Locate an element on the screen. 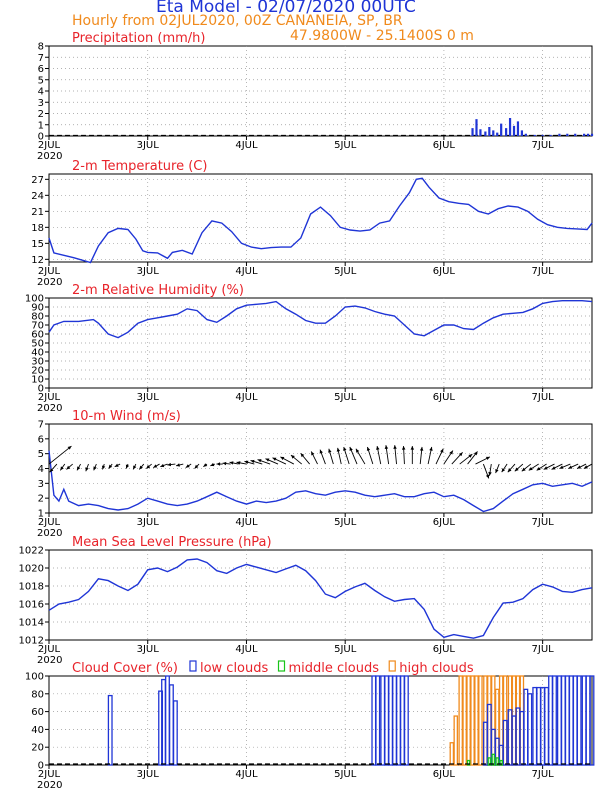 This screenshot has height=792, width=612. precip-xtick-label: 7JUL is located at coordinates (543, 145).